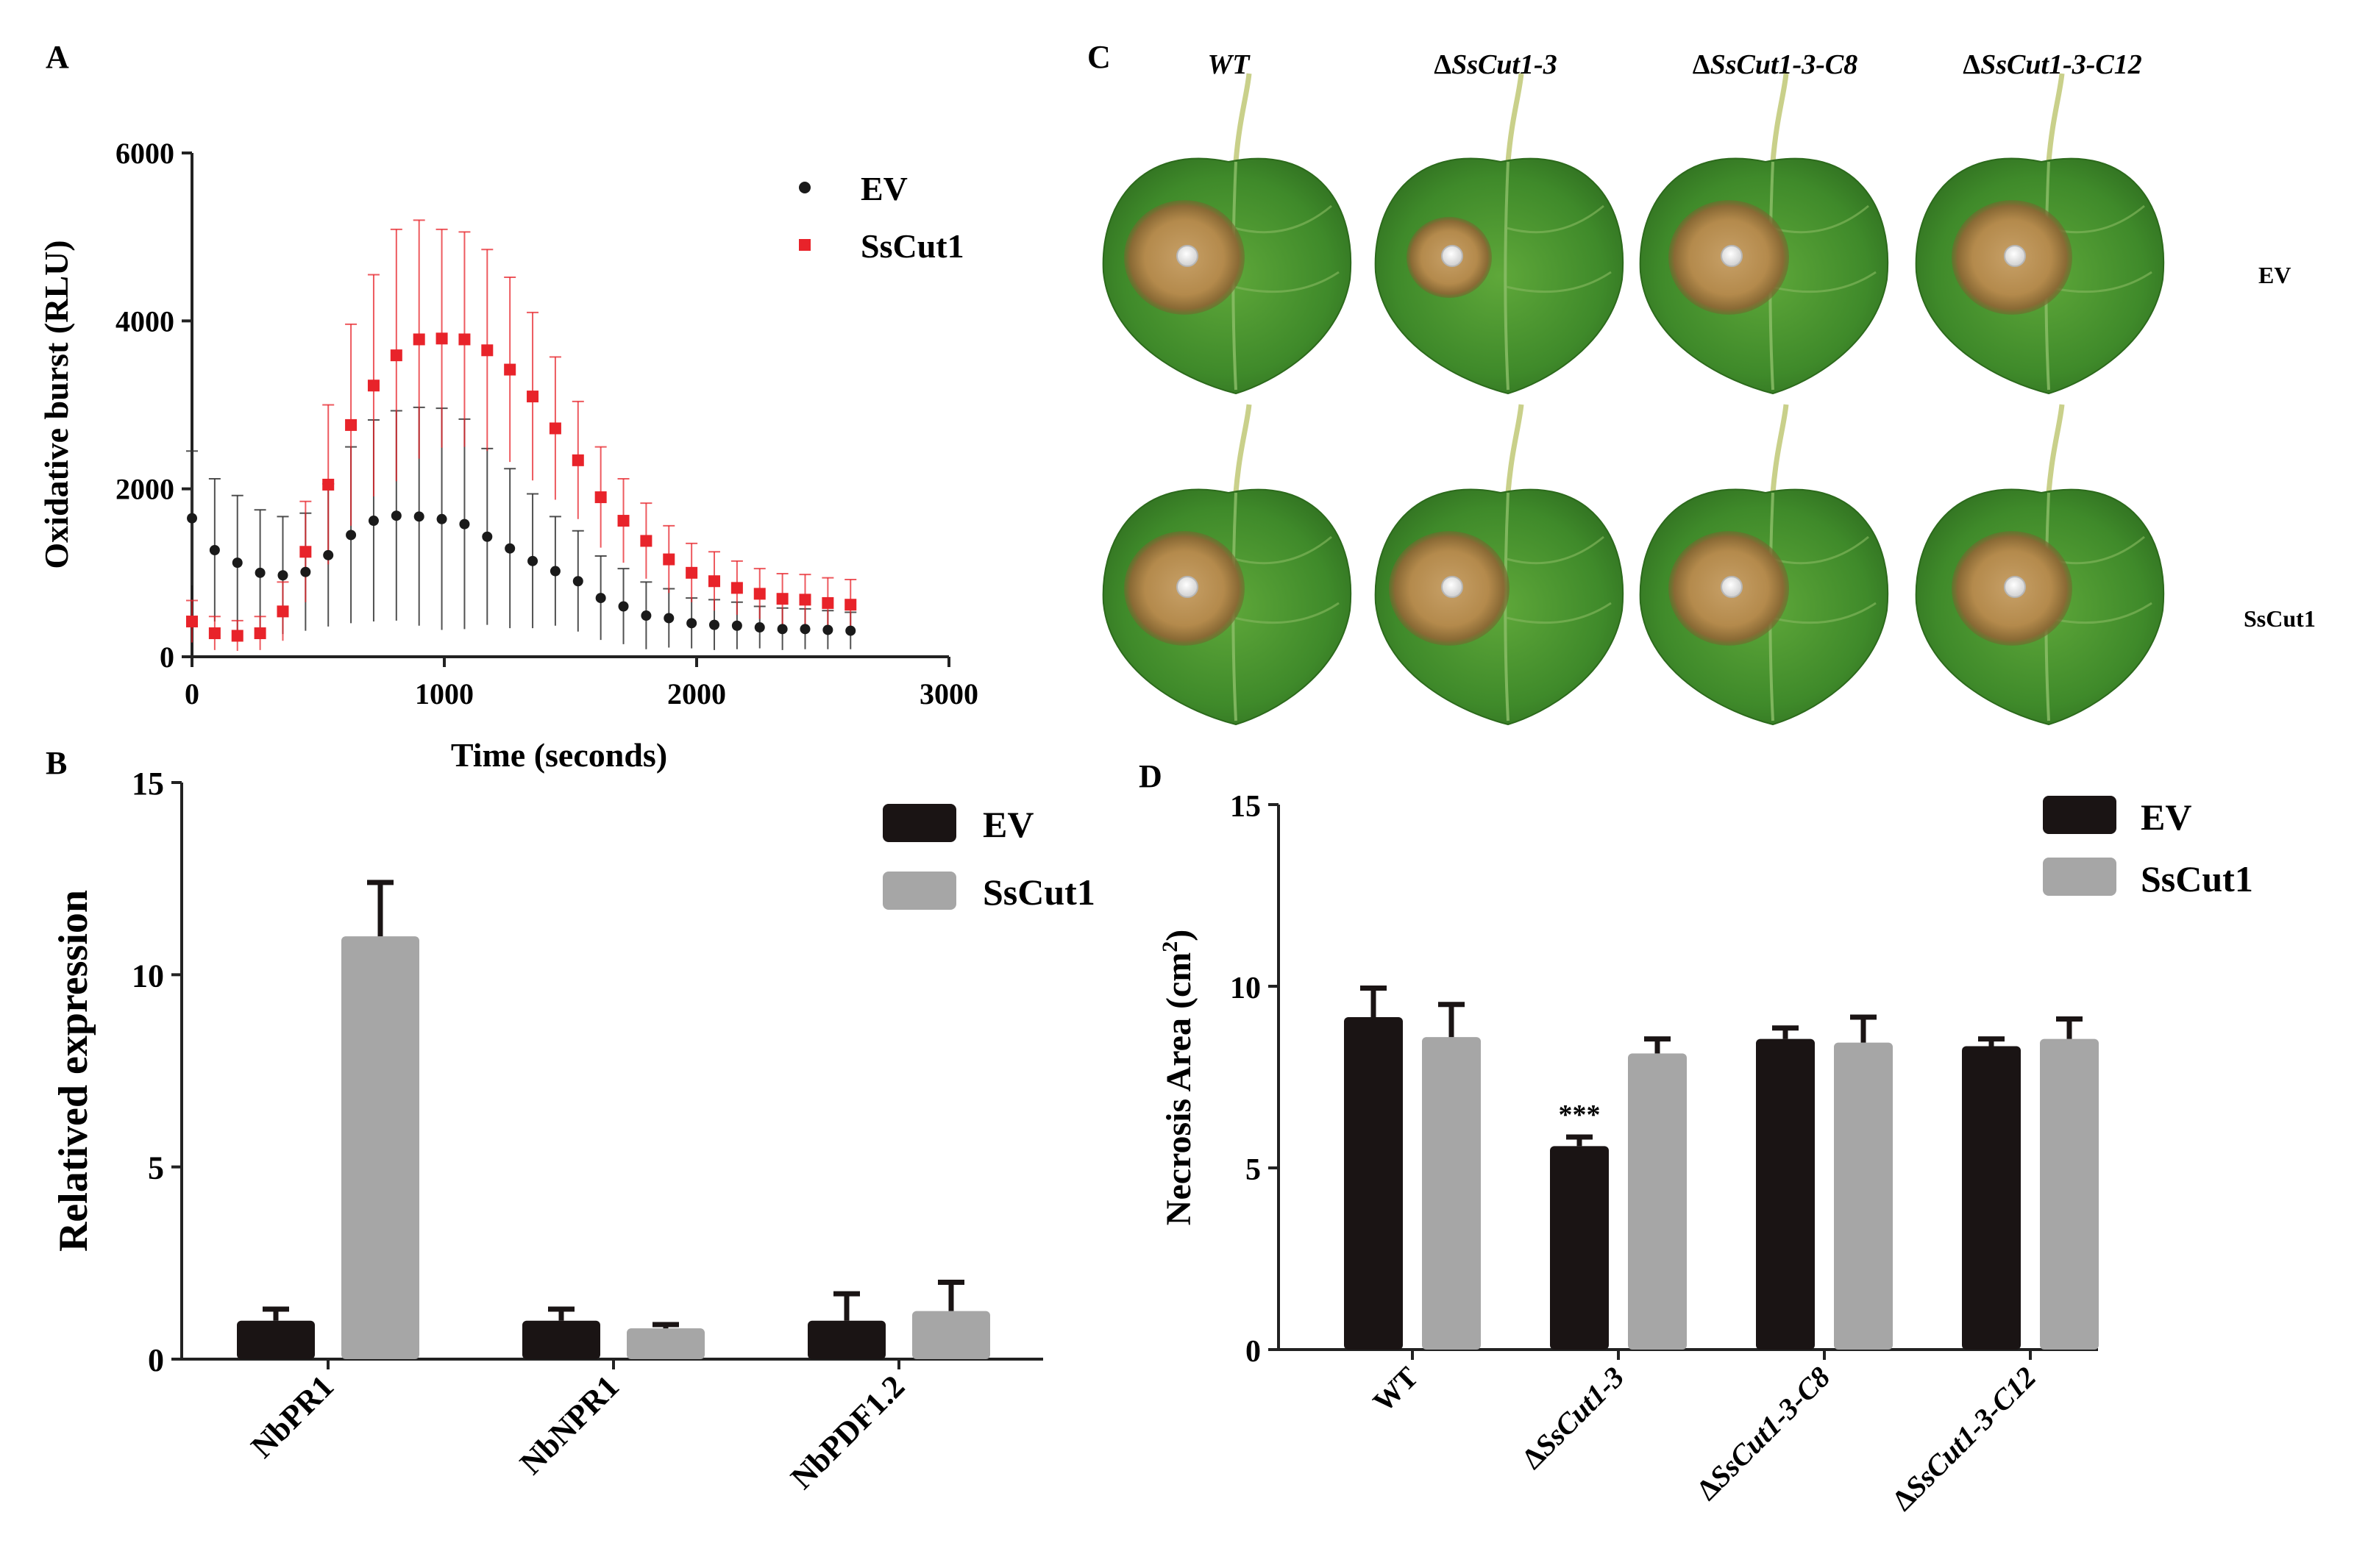 This screenshot has height=1568, width=2354. I want to click on chart-a-y-tick-label: 4000, so click(144, 321).